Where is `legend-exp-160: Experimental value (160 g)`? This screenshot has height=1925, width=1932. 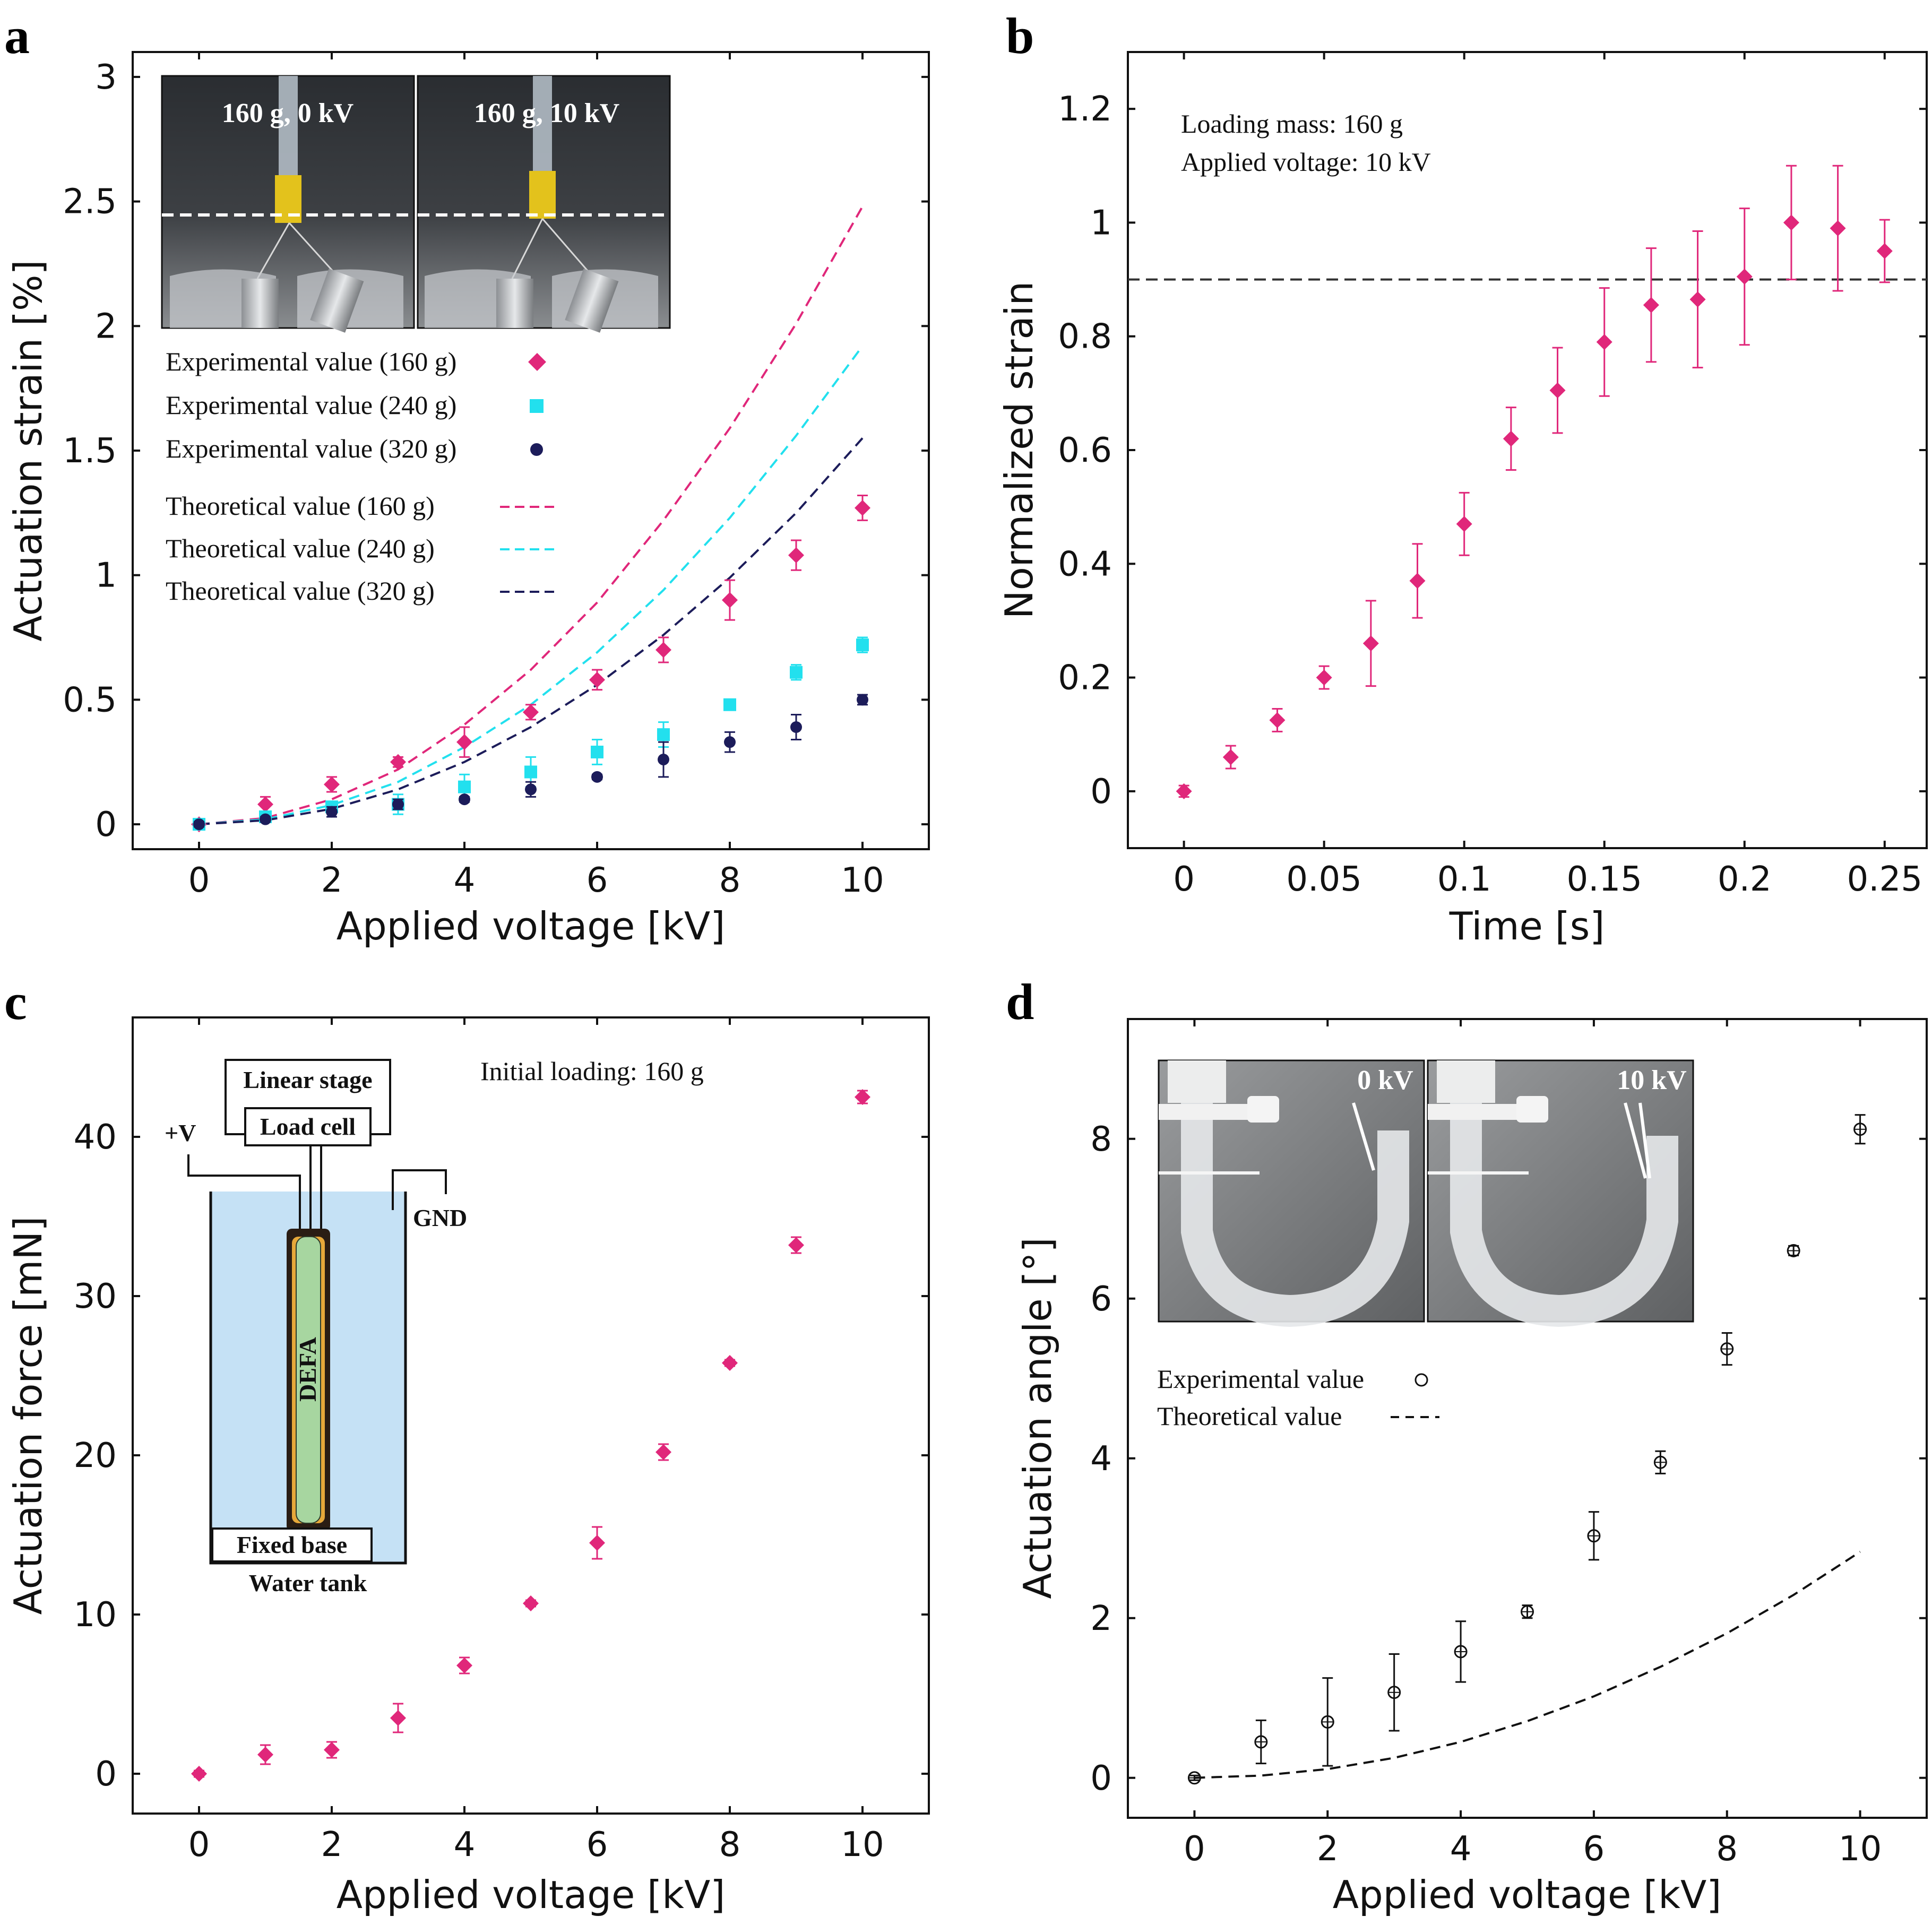
legend-exp-160: Experimental value (160 g) is located at coordinates (311, 361).